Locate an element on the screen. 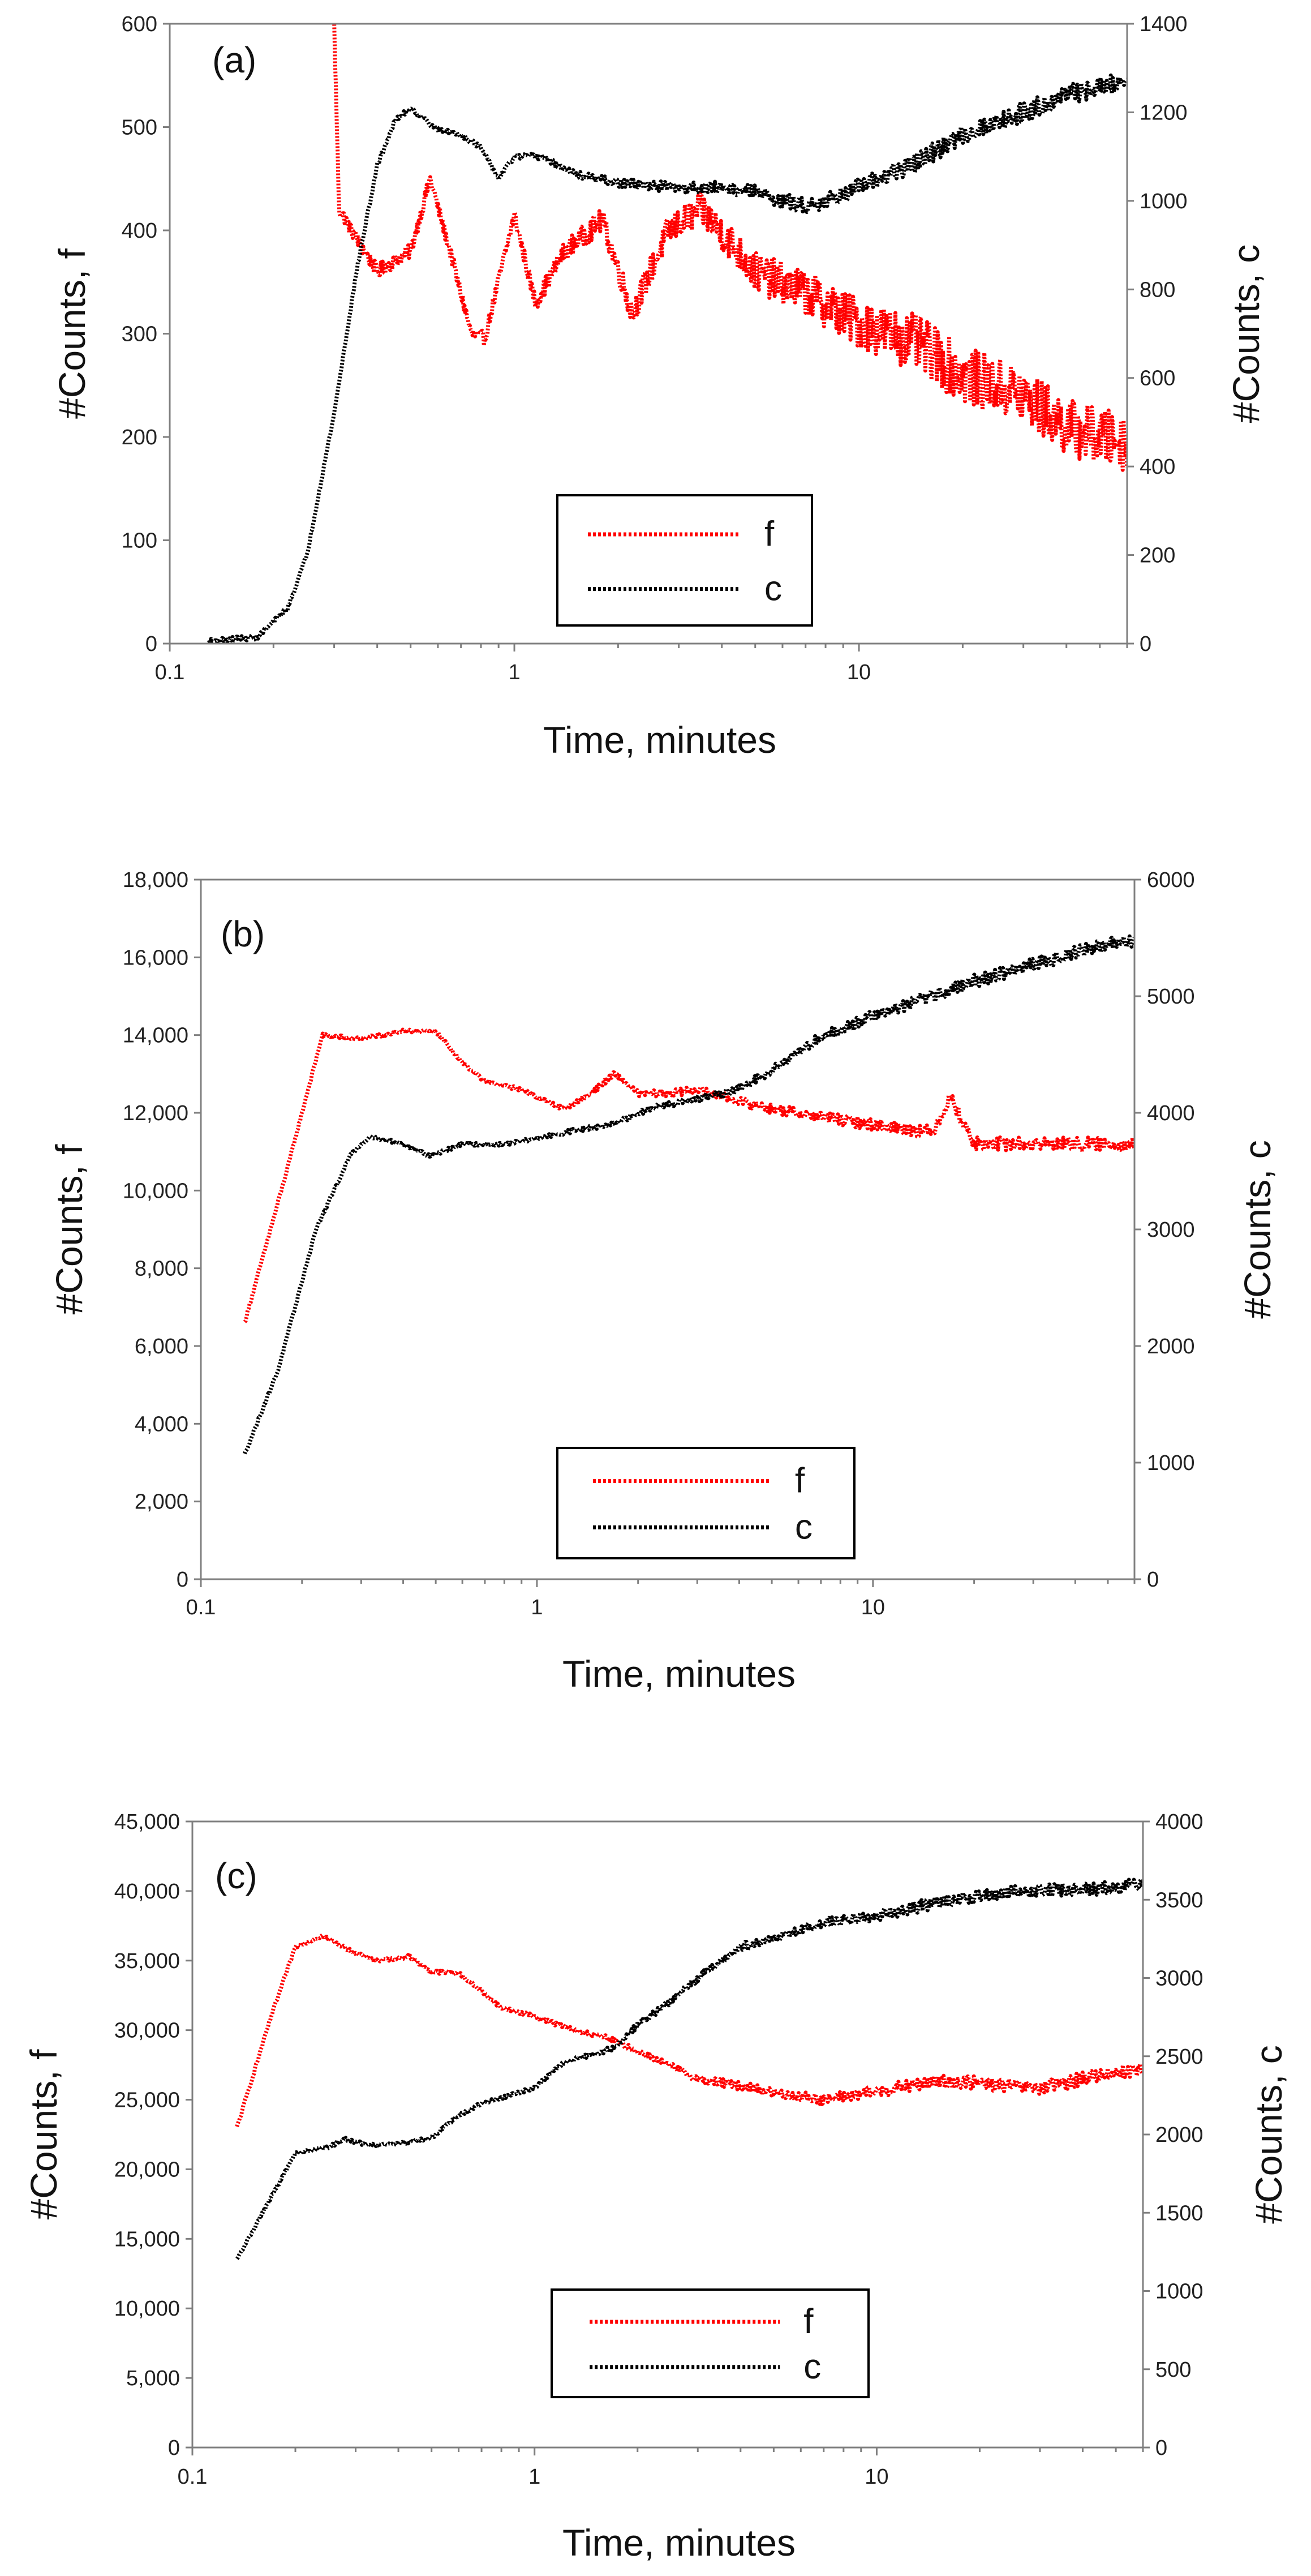  y-left-tick-label: 300 is located at coordinates (139, 334).